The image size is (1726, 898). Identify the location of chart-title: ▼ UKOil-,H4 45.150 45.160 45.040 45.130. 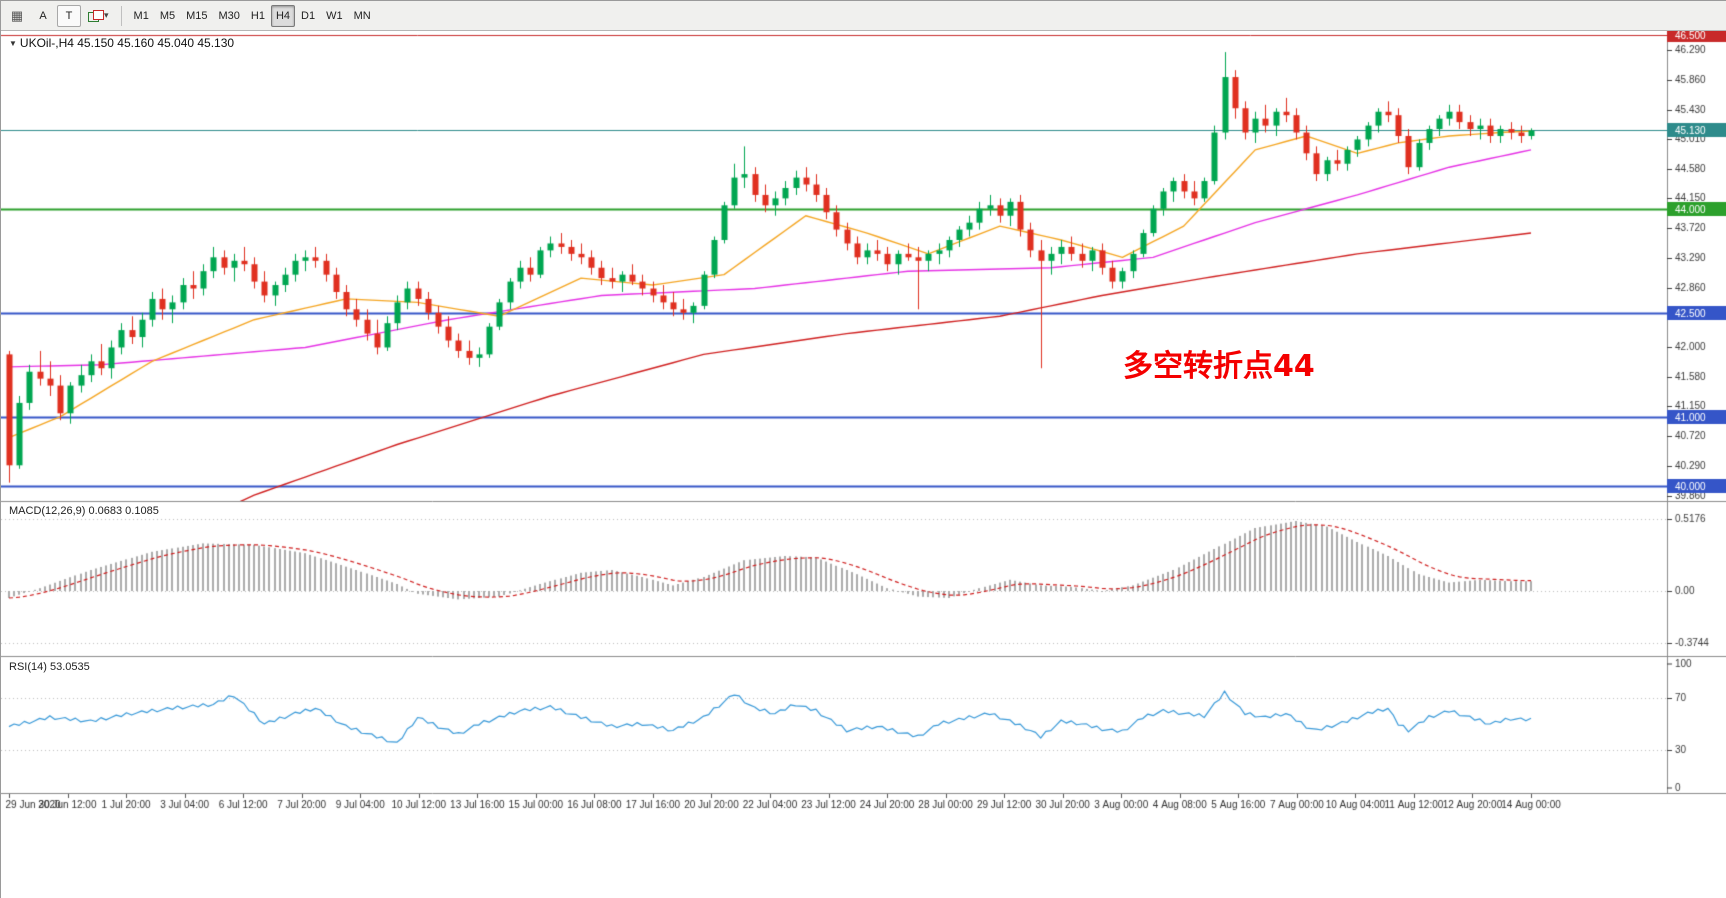
(121, 43).